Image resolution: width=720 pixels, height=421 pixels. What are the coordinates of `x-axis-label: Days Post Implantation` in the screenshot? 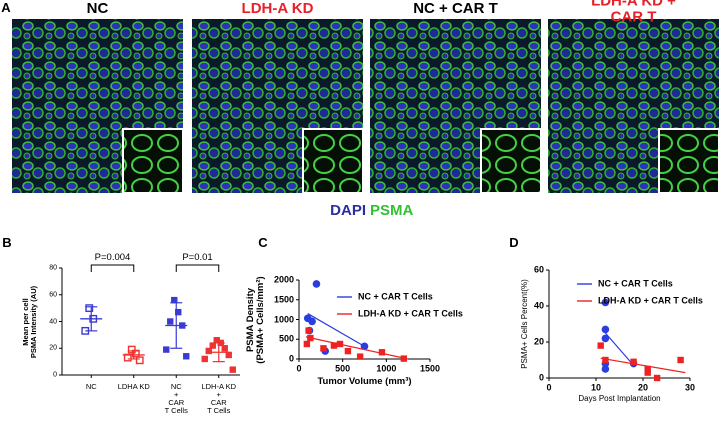 It's located at (619, 398).